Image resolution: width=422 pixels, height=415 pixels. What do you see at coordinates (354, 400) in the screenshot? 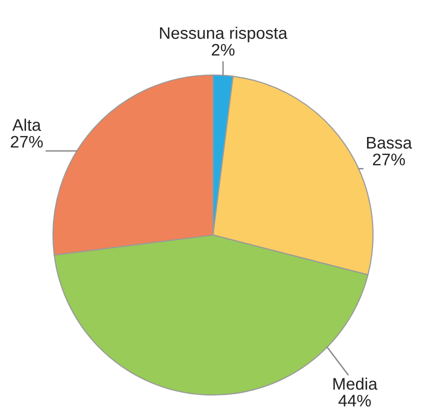
I see `data-label: 44%` at bounding box center [354, 400].